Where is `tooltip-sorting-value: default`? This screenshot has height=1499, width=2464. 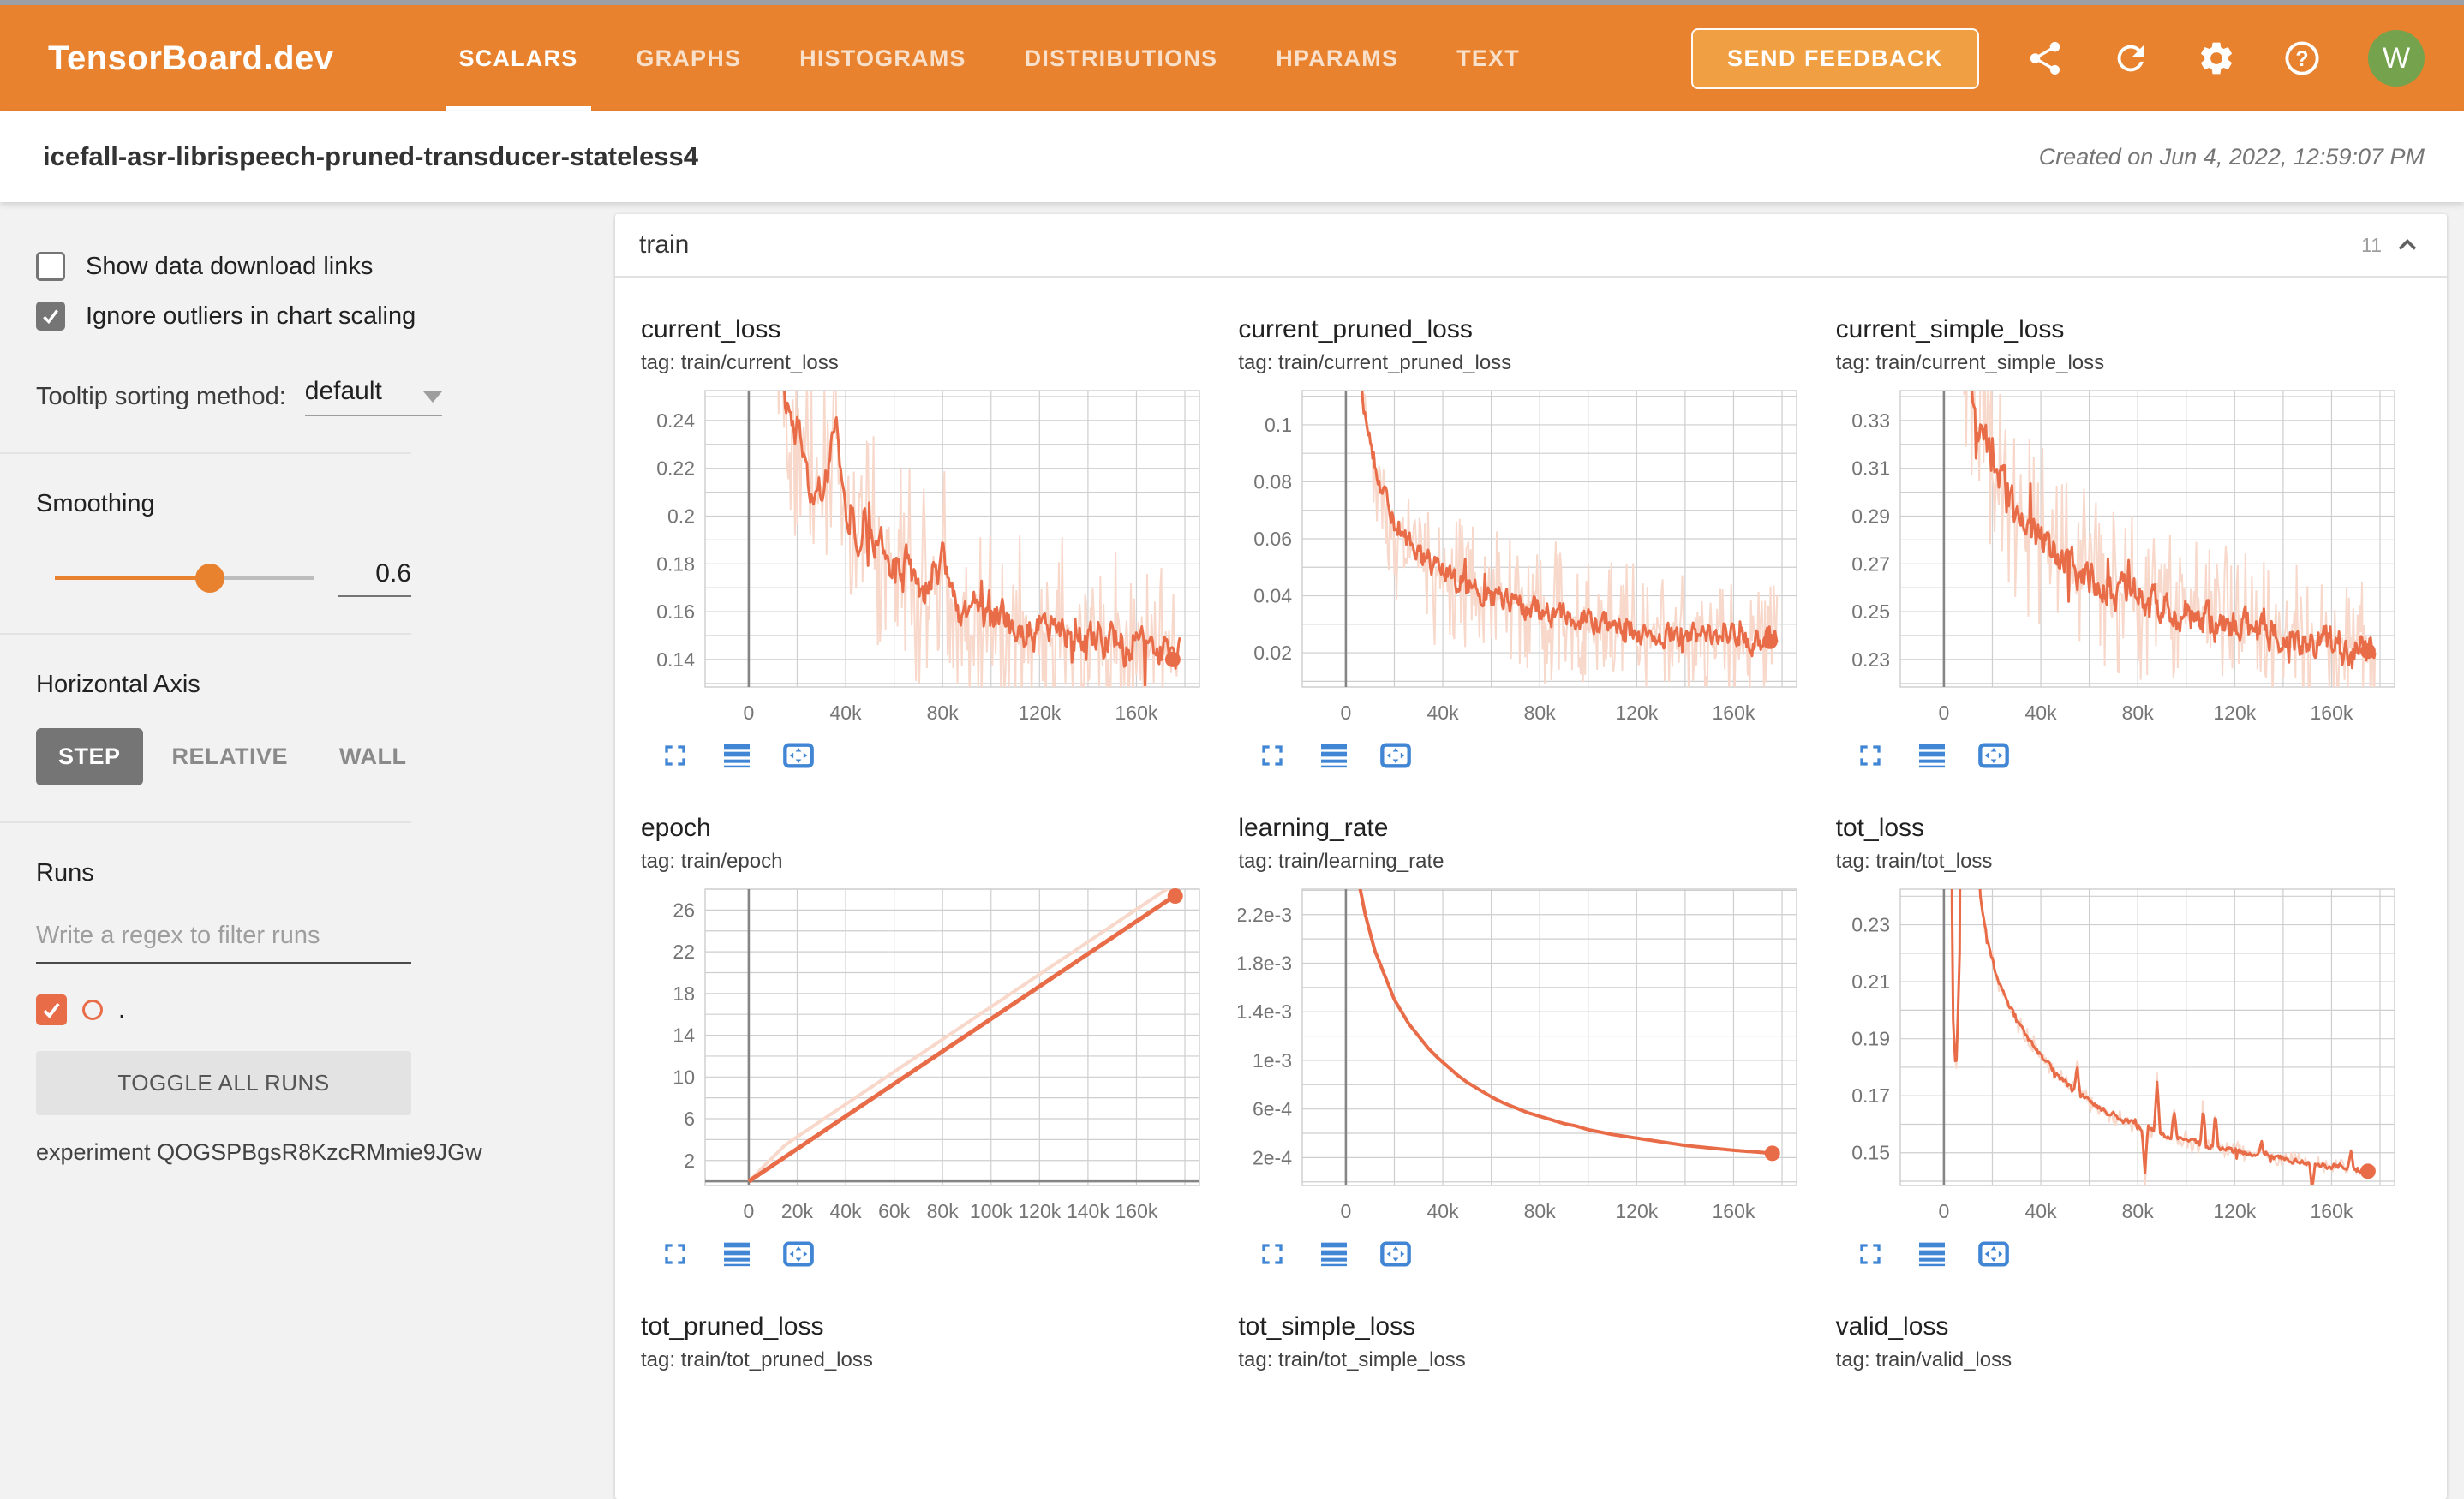
tooltip-sorting-value: default is located at coordinates (343, 391).